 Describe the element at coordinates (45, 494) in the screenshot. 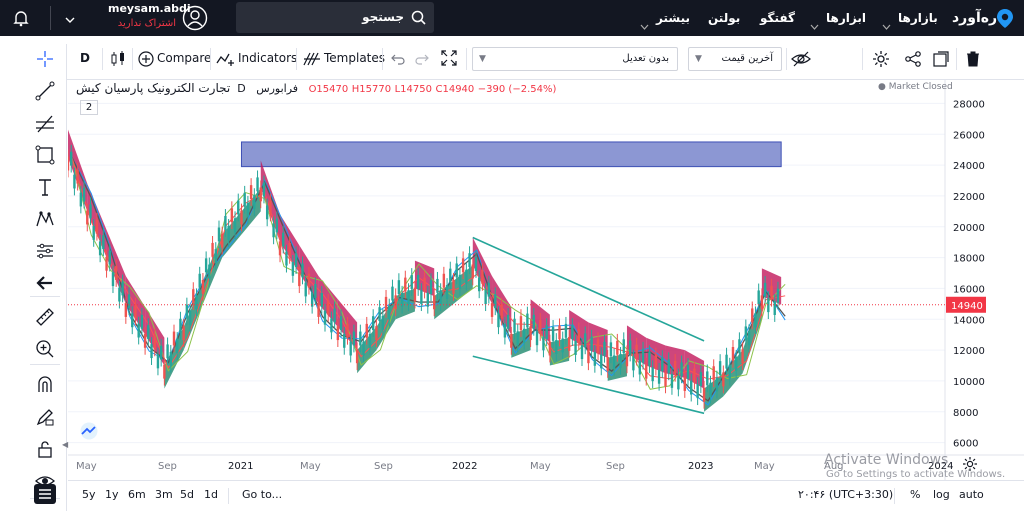

I see `object-tree-icon` at that location.